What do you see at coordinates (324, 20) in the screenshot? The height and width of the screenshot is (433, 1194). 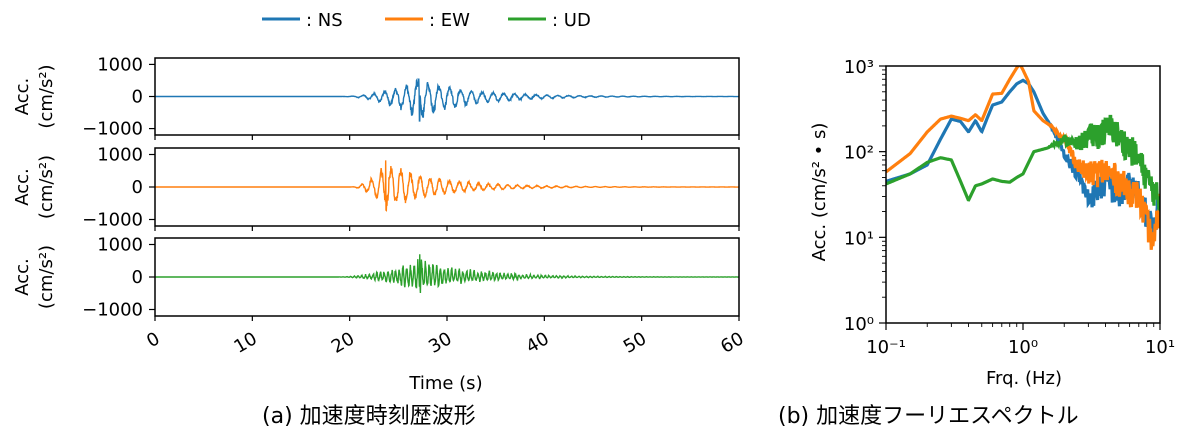 I see `legend-label-ns: : NS` at bounding box center [324, 20].